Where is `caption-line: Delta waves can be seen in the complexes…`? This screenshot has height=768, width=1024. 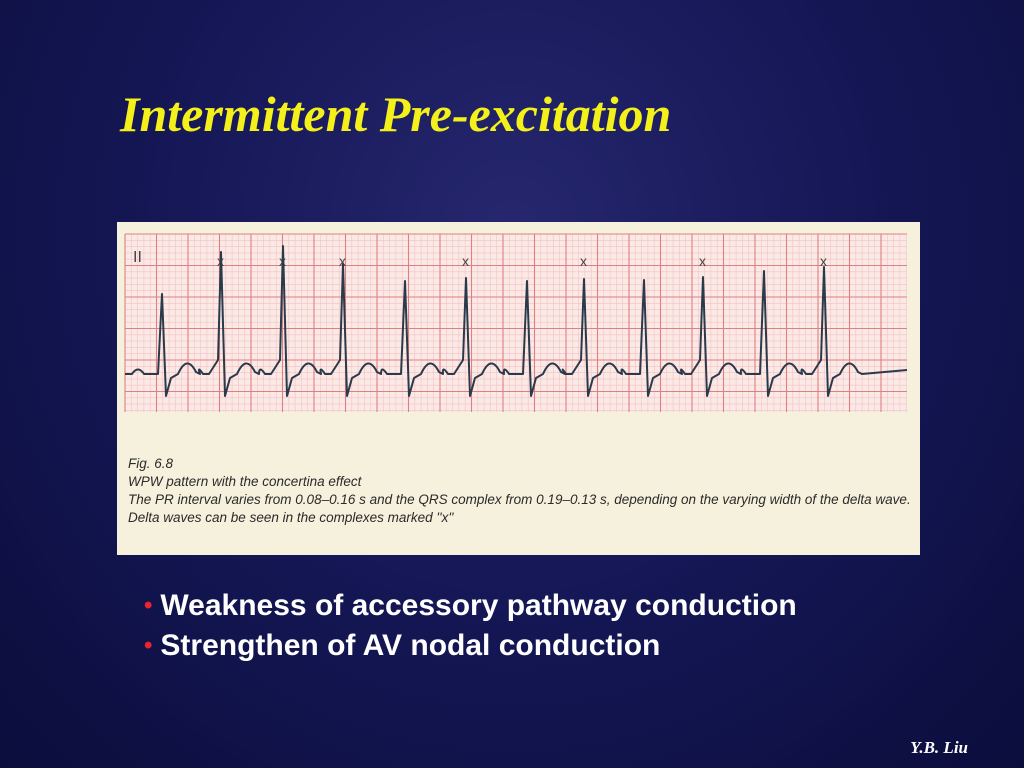
caption-line: Delta waves can be seen in the complexes… is located at coordinates (291, 517).